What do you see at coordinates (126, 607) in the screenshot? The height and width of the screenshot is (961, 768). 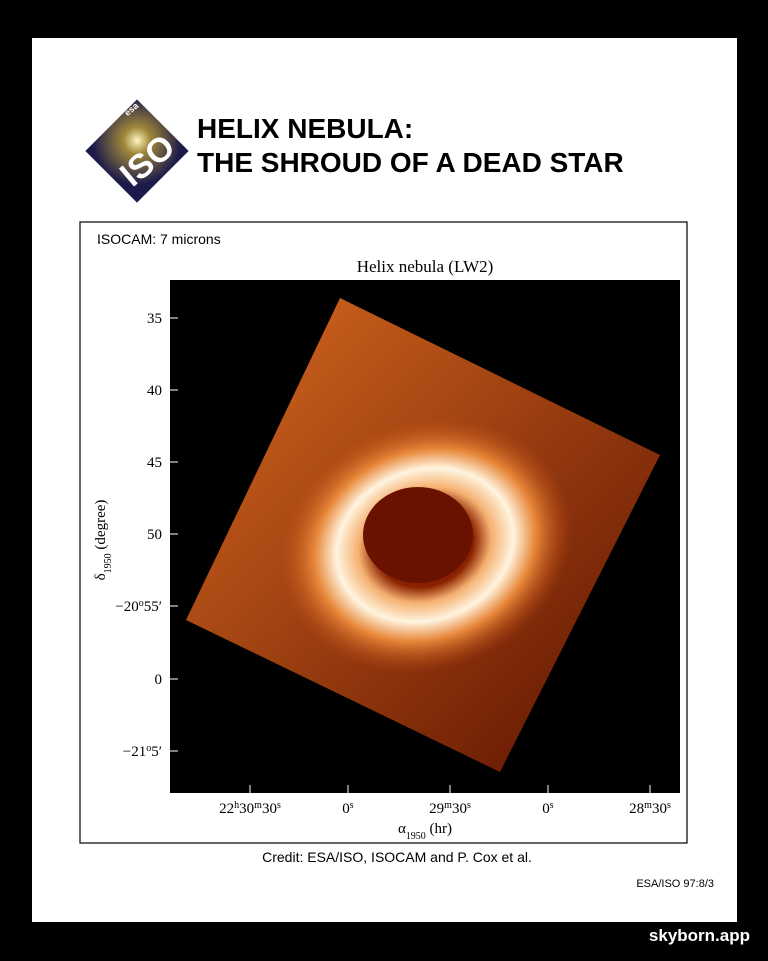 I see `y-tick-label-part: −20` at bounding box center [126, 607].